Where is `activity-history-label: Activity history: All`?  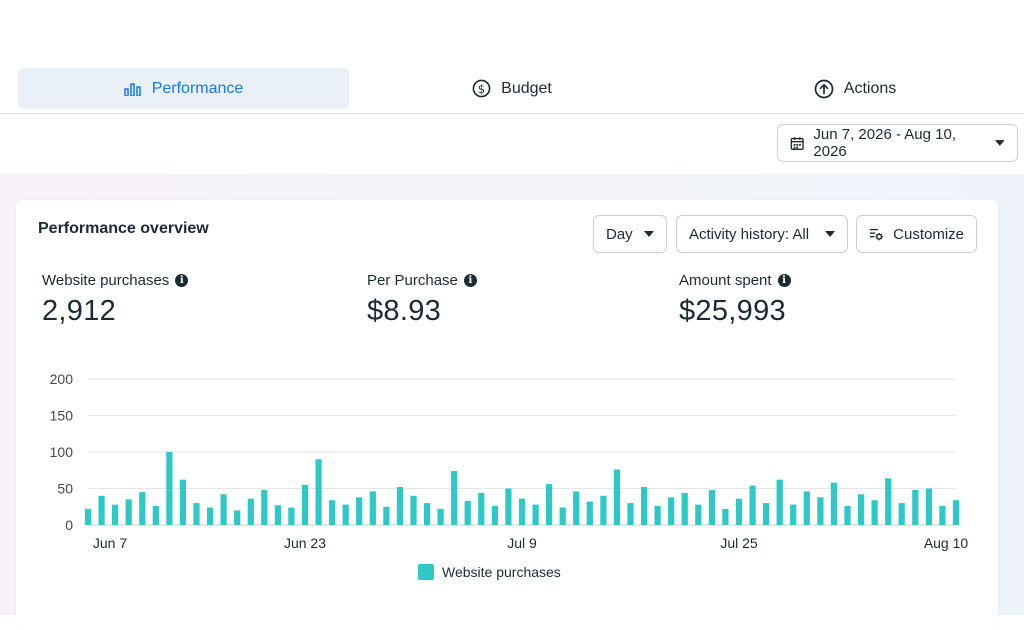 activity-history-label: Activity history: All is located at coordinates (749, 234).